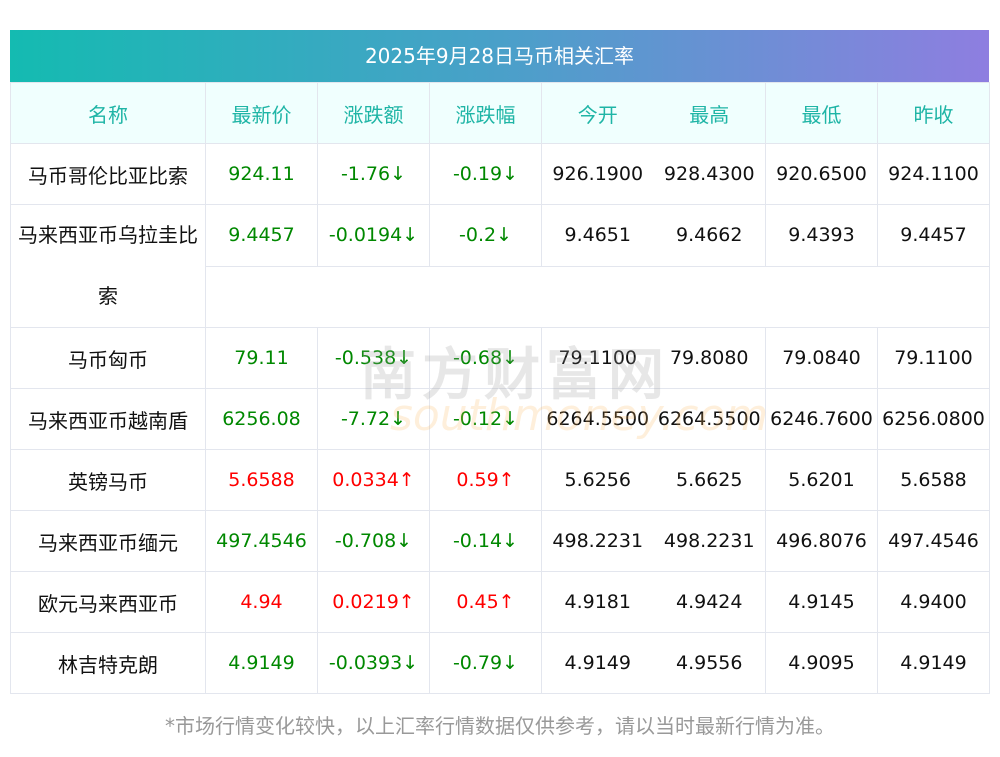 The height and width of the screenshot is (757, 1000). I want to click on cell-change: -0.0194↓, so click(373, 235).